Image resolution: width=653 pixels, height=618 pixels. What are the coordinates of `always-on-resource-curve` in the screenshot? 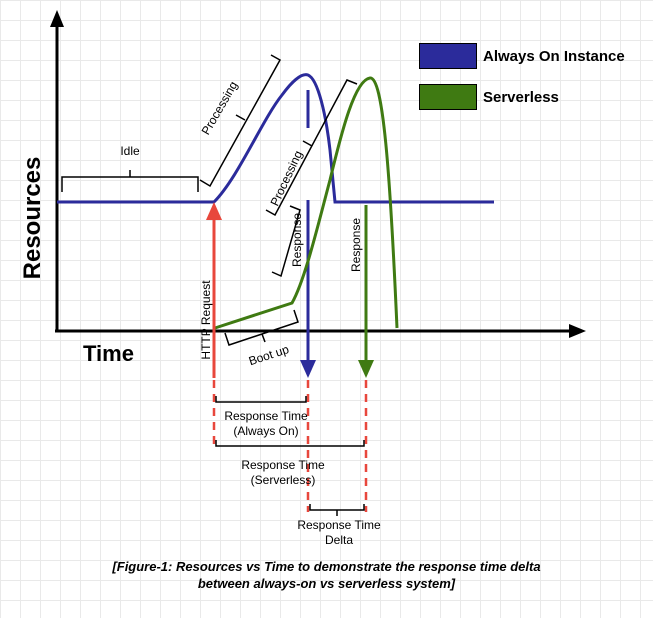 It's located at (275, 138).